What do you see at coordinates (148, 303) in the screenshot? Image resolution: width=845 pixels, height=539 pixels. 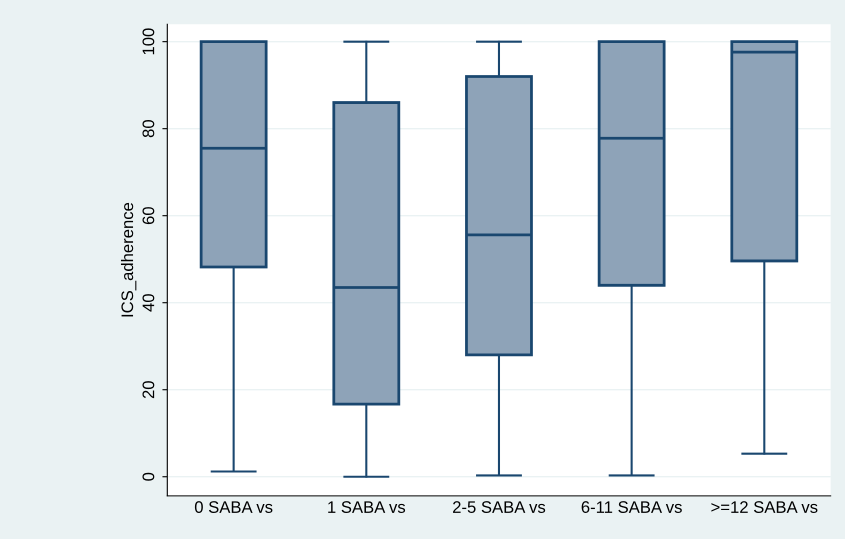 I see `y-tick-label: 40` at bounding box center [148, 303].